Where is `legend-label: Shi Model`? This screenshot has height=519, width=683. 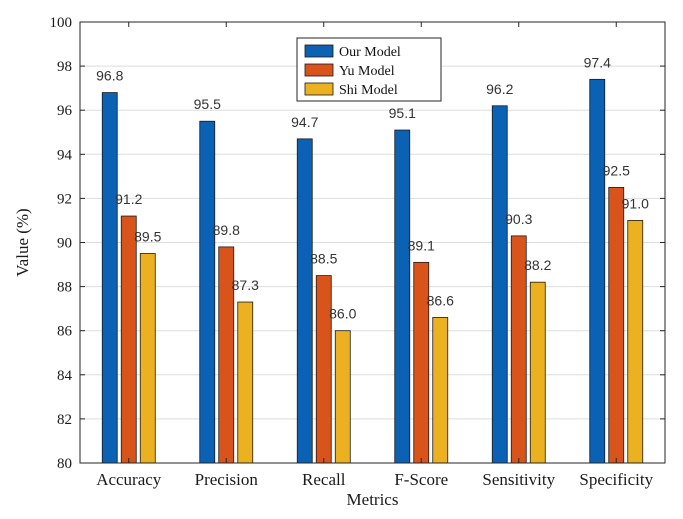 legend-label: Shi Model is located at coordinates (368, 90).